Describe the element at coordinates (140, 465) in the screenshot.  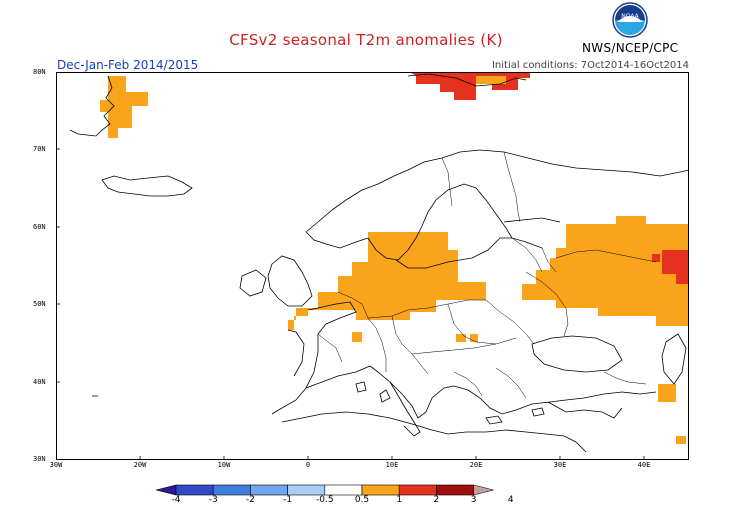
I see `lon-label: 20W` at that location.